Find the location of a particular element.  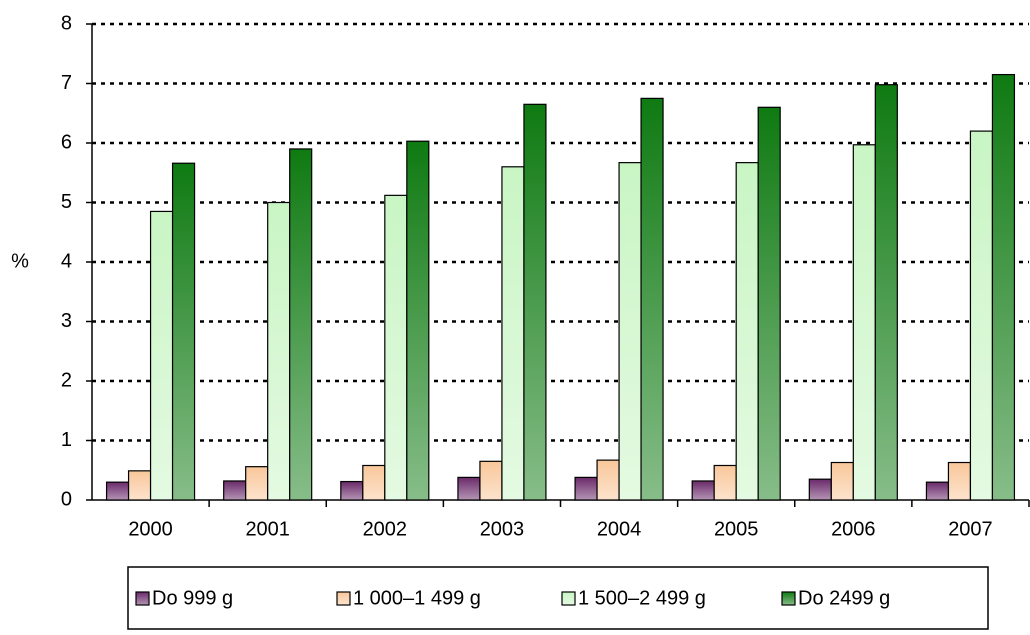

legend-label: 1 500–2 499 g is located at coordinates (642, 598).